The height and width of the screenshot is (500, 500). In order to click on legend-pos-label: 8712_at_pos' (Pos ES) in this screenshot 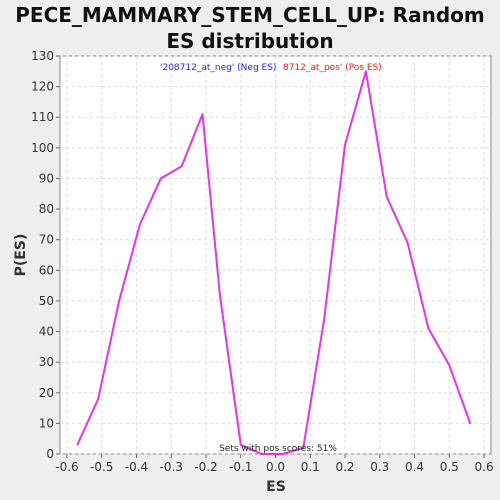, I will do `click(332, 68)`.